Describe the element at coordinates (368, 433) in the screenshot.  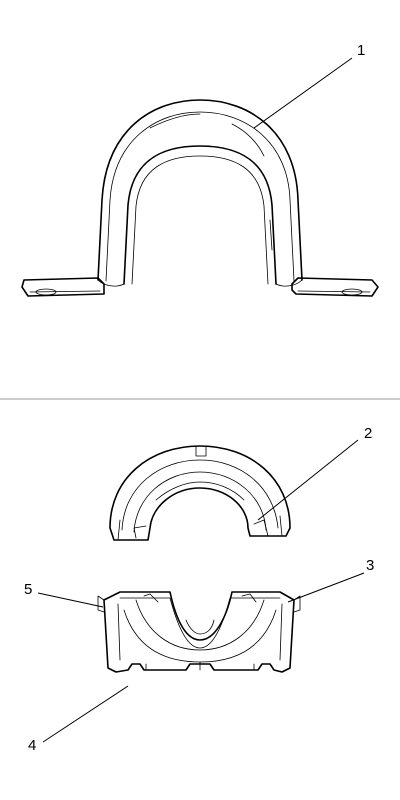
I see `callout-2: 2` at that location.